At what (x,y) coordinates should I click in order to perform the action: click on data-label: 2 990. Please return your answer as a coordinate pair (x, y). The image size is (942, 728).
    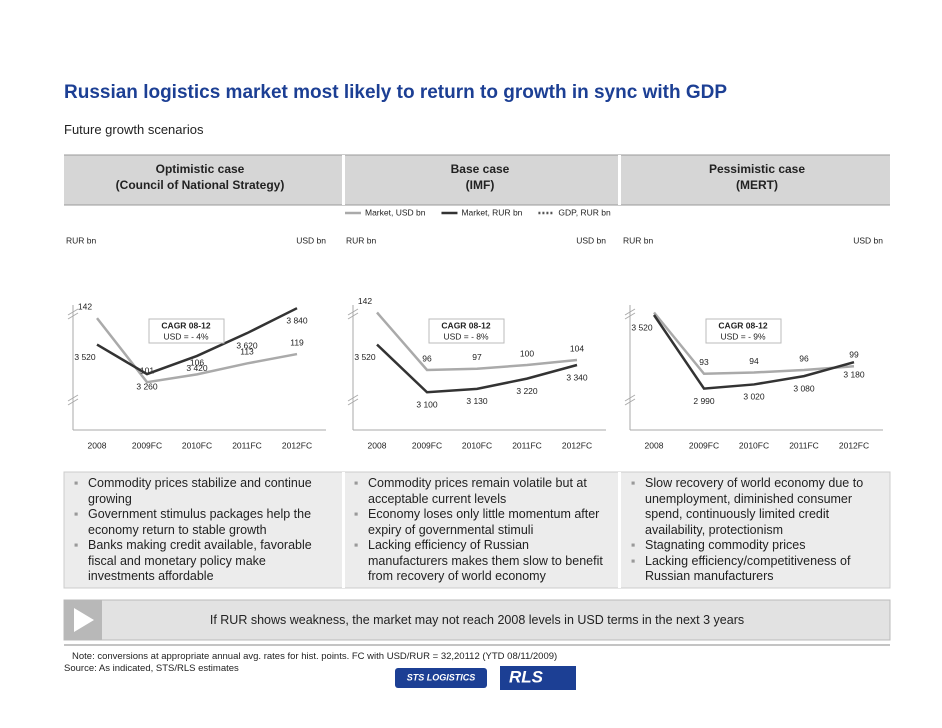
    Looking at the image, I should click on (704, 401).